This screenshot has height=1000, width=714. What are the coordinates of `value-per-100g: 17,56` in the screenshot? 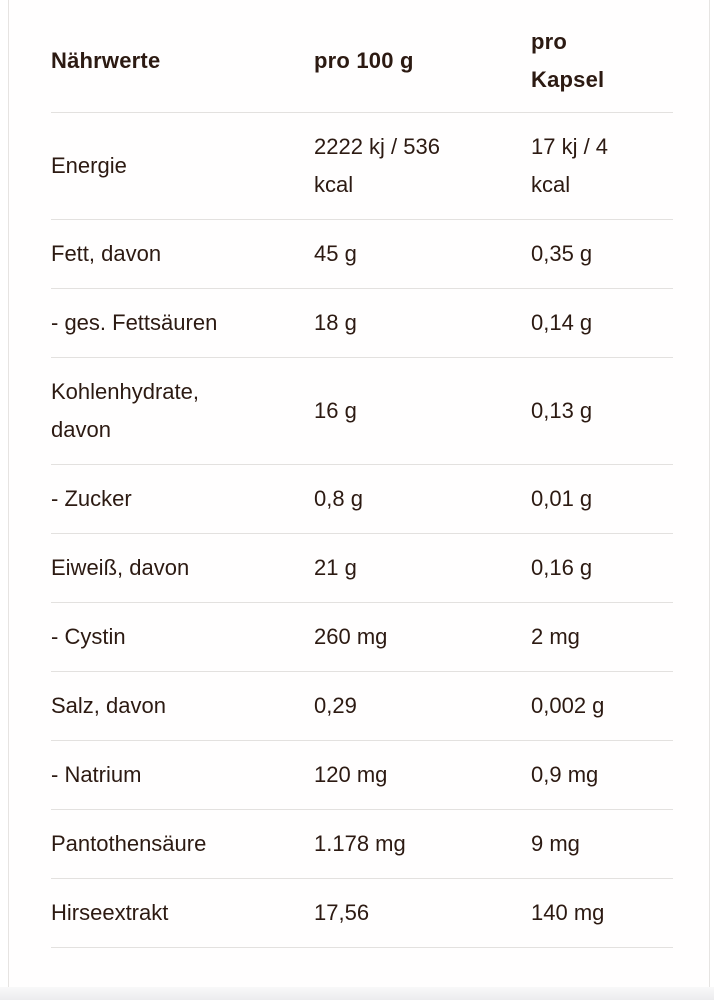 It's located at (342, 912).